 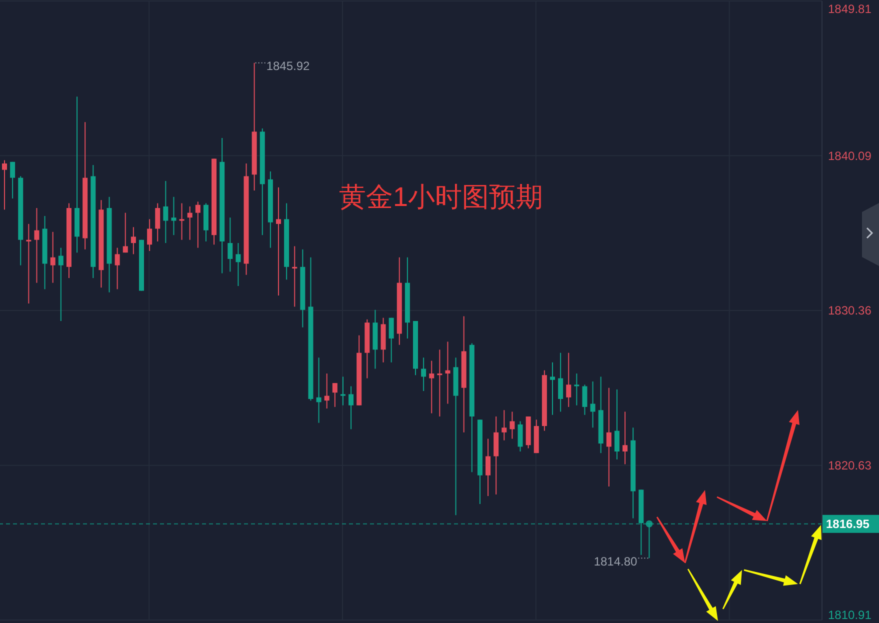 I want to click on y-tick-label: 1840.09, so click(x=850, y=155).